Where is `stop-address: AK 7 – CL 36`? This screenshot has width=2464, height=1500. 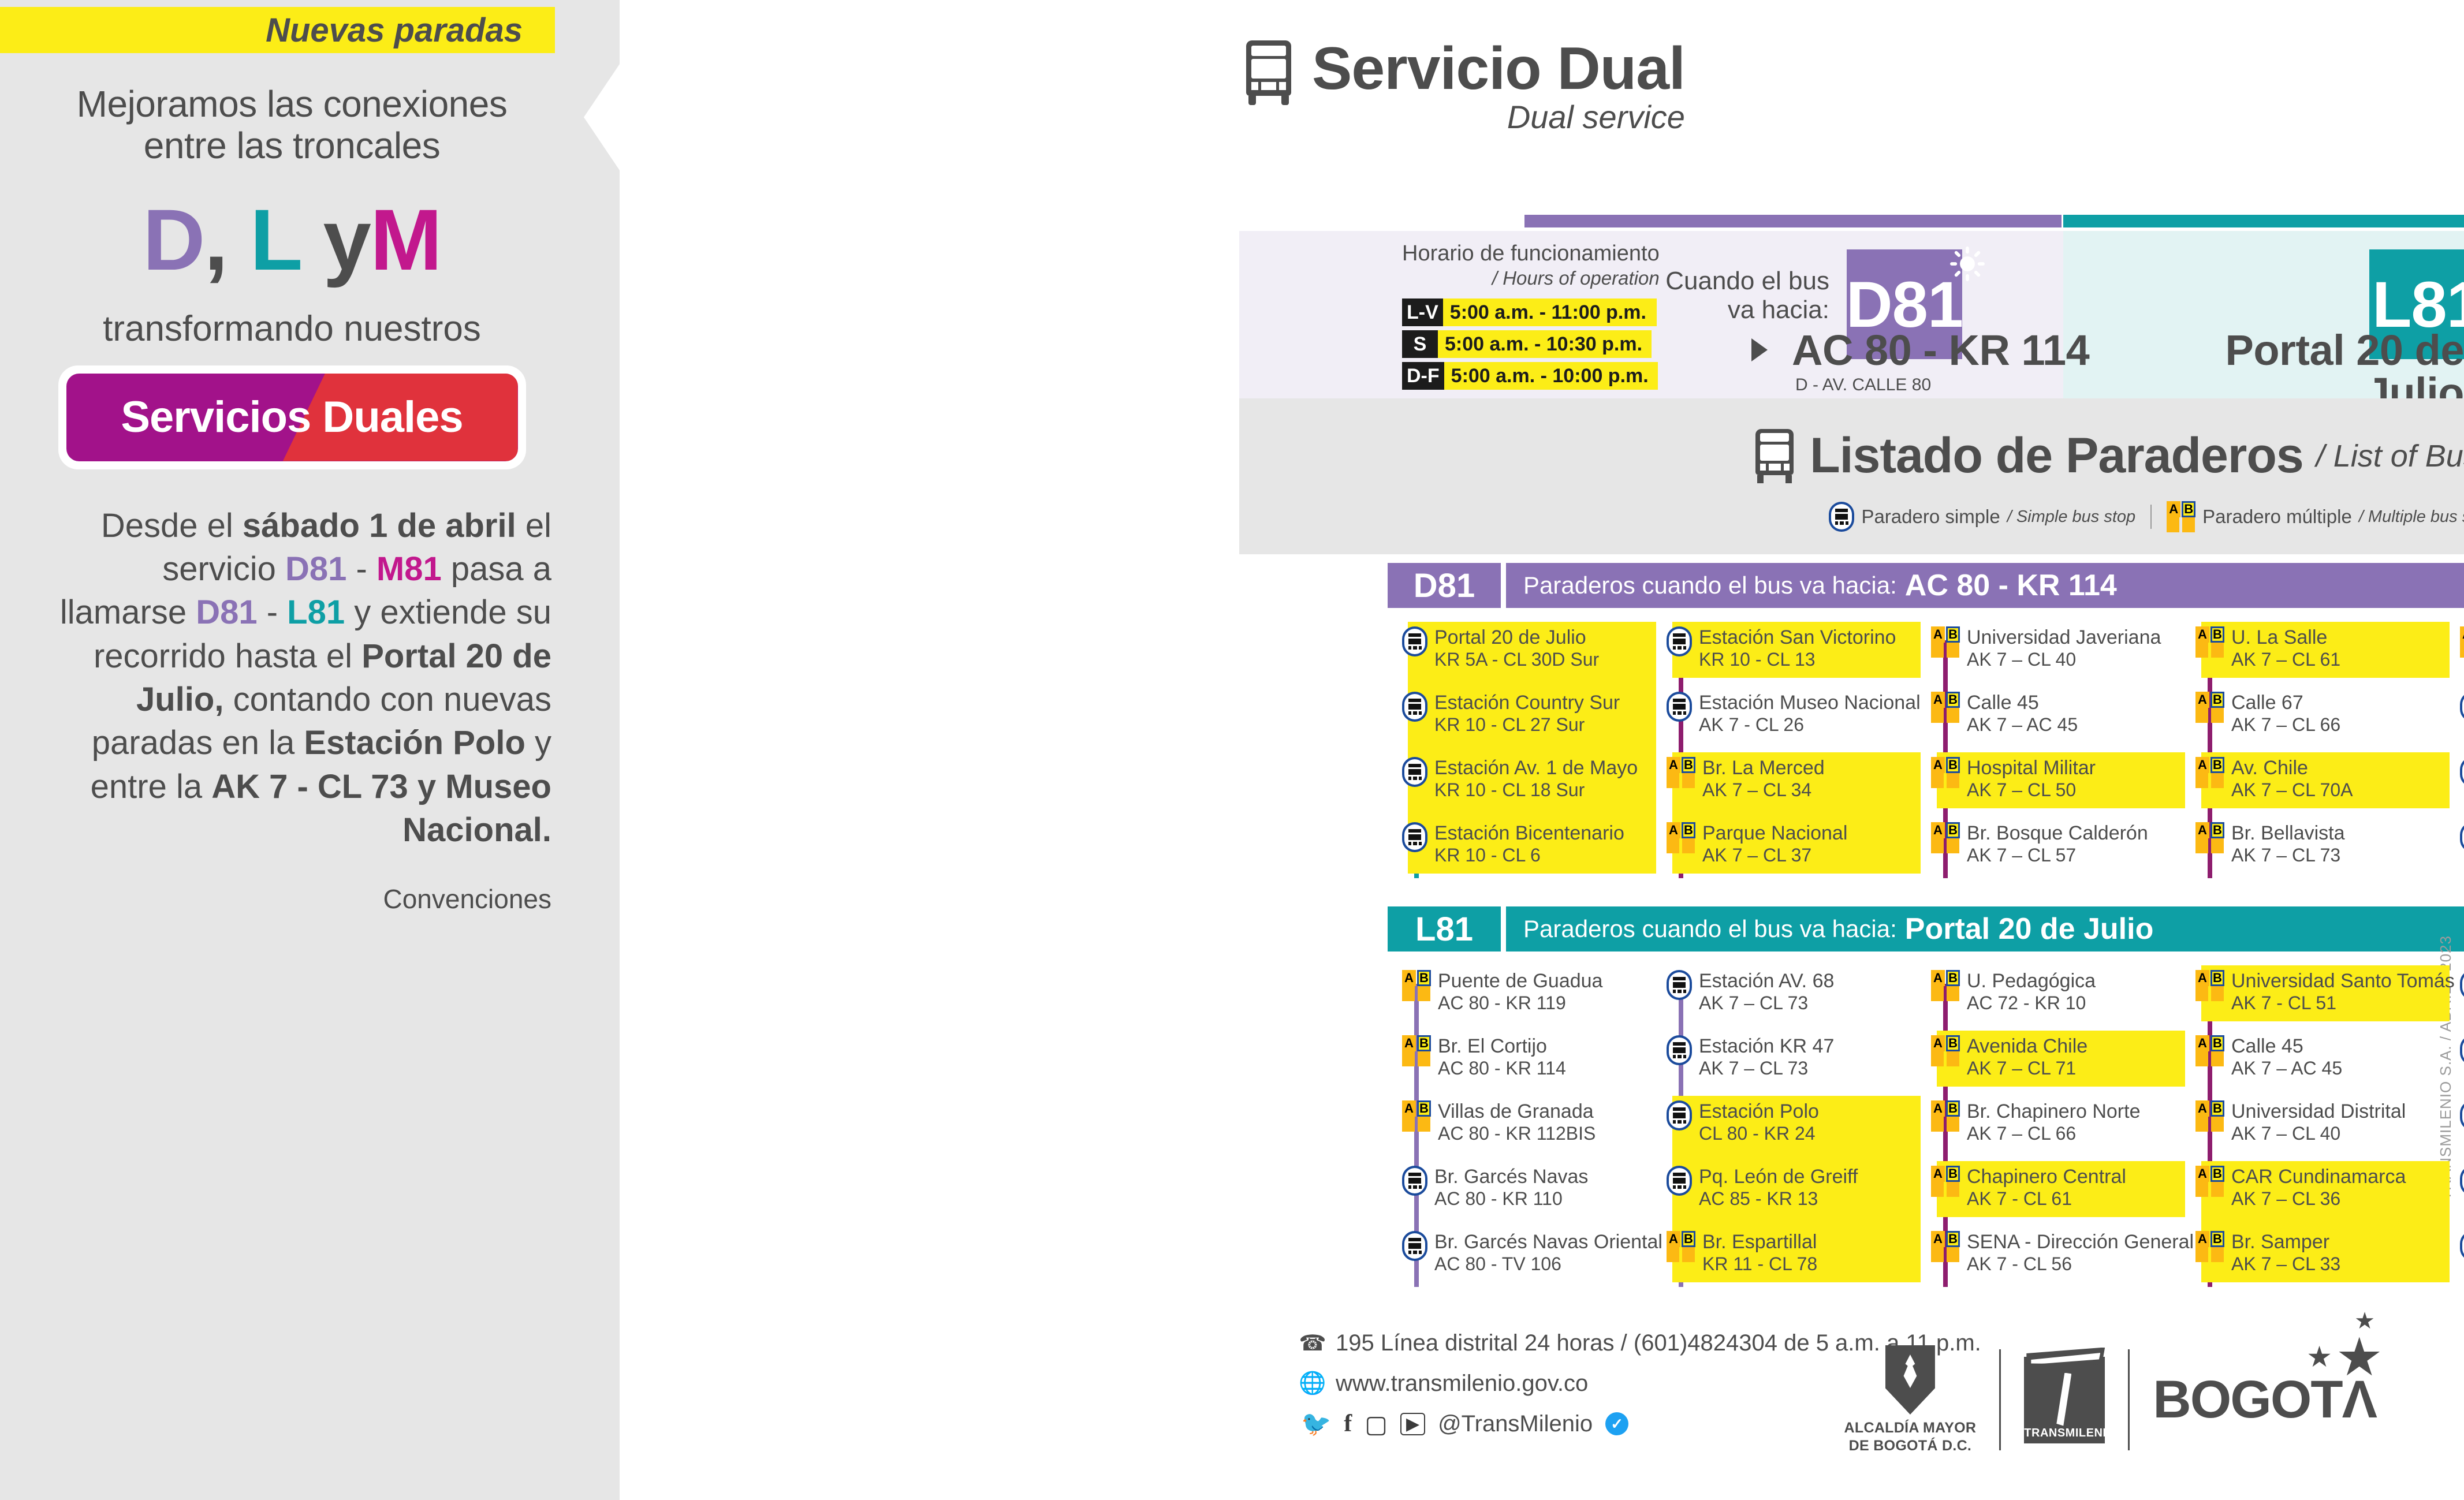 stop-address: AK 7 – CL 36 is located at coordinates (2286, 1199).